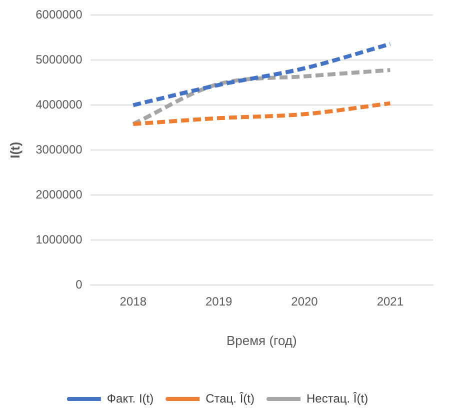 The image size is (461, 419). Describe the element at coordinates (261, 340) in the screenshot. I see `x-axis-title: Время (год)` at that location.